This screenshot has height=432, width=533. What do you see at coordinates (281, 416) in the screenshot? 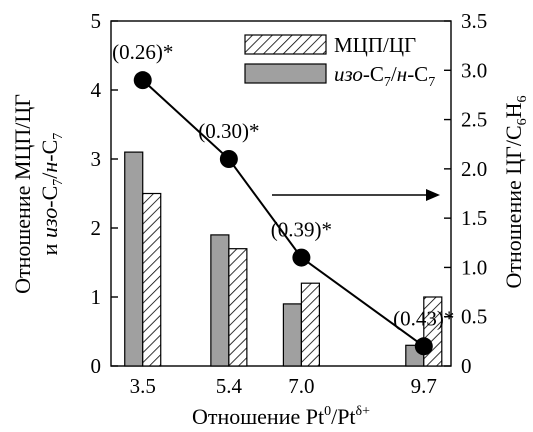
I see `x-axis-title: Отношение Pt0/Ptδ+` at bounding box center [281, 416].